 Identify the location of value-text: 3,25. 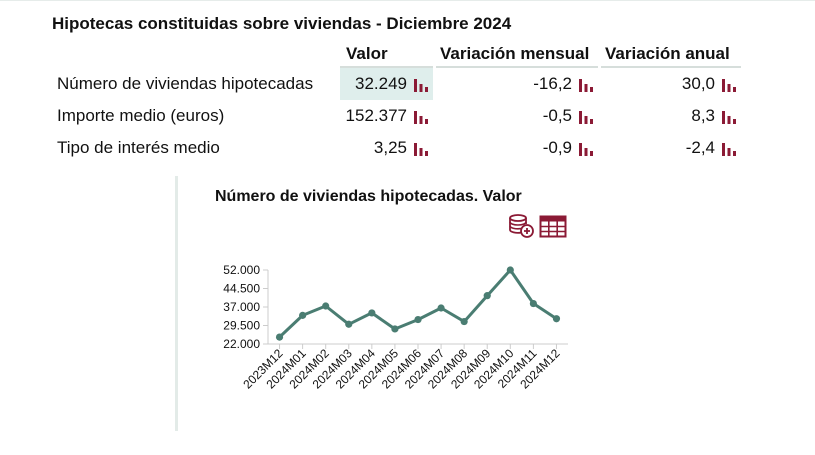
(390, 147).